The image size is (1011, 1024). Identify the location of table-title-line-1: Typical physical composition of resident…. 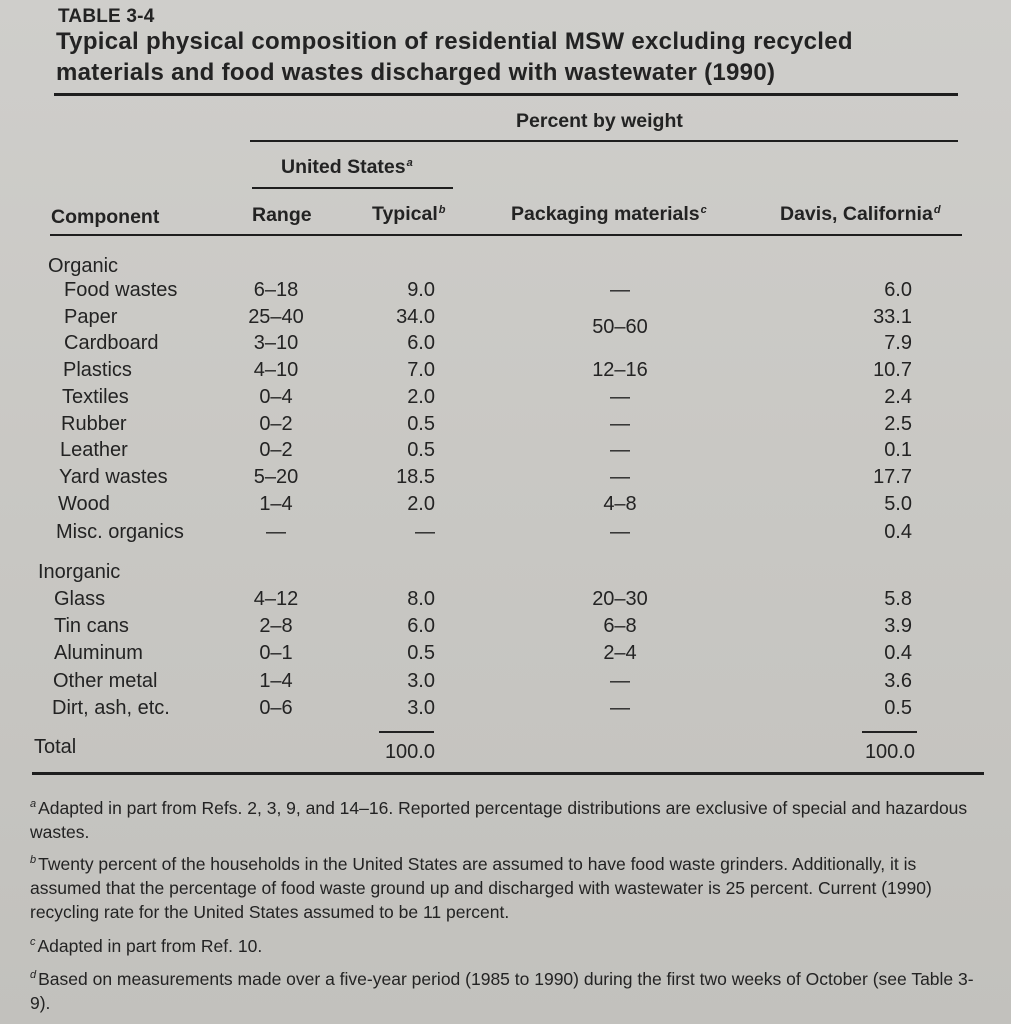
(454, 41).